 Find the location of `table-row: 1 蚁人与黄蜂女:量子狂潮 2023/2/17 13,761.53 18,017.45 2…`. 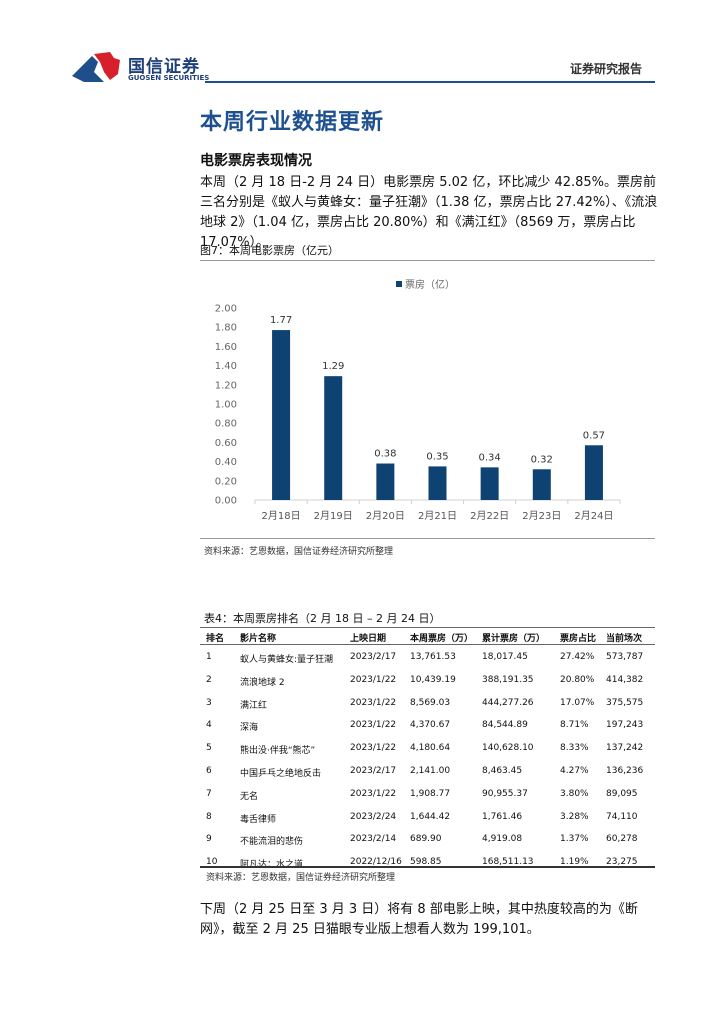

table-row: 1 蚁人与黄蜂女:量子狂潮 2023/2/17 13,761.53 18,017.45 2… is located at coordinates (362, 663).